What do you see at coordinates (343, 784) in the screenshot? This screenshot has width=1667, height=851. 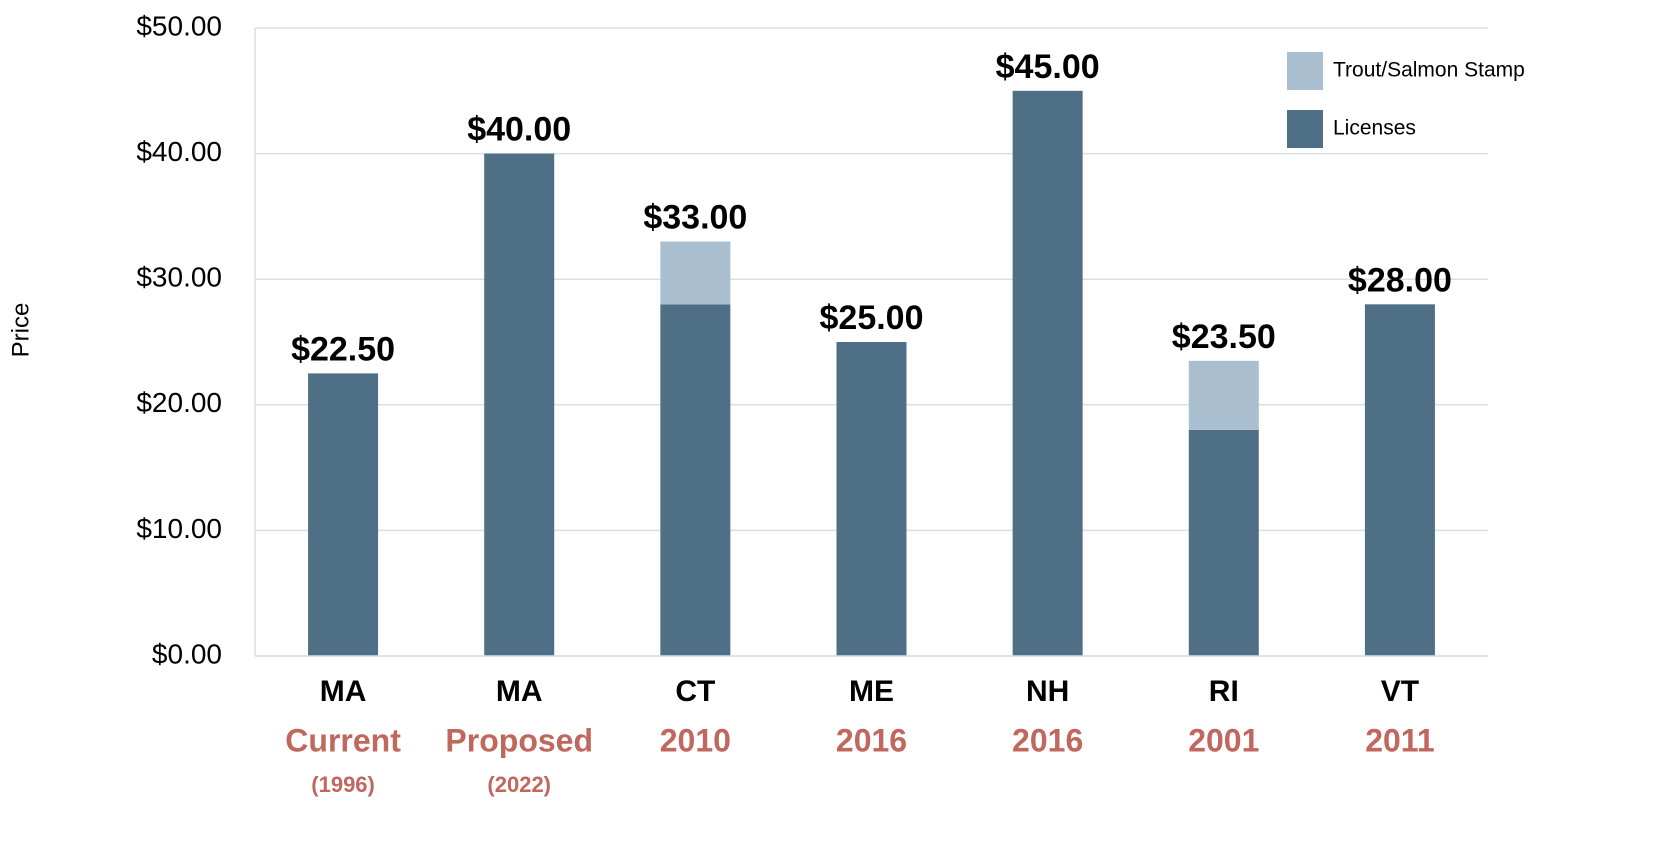 I see `x-tick-label: (1996)` at bounding box center [343, 784].